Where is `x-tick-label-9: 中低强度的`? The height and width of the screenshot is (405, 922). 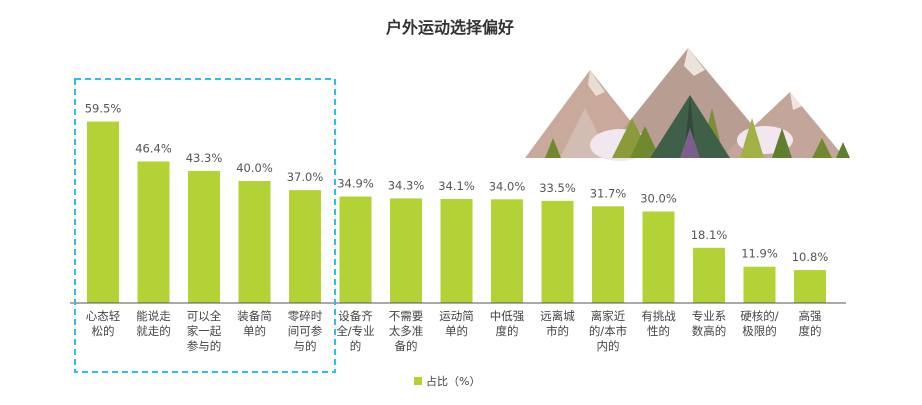
x-tick-label-9: 中低强度的 is located at coordinates (507, 323).